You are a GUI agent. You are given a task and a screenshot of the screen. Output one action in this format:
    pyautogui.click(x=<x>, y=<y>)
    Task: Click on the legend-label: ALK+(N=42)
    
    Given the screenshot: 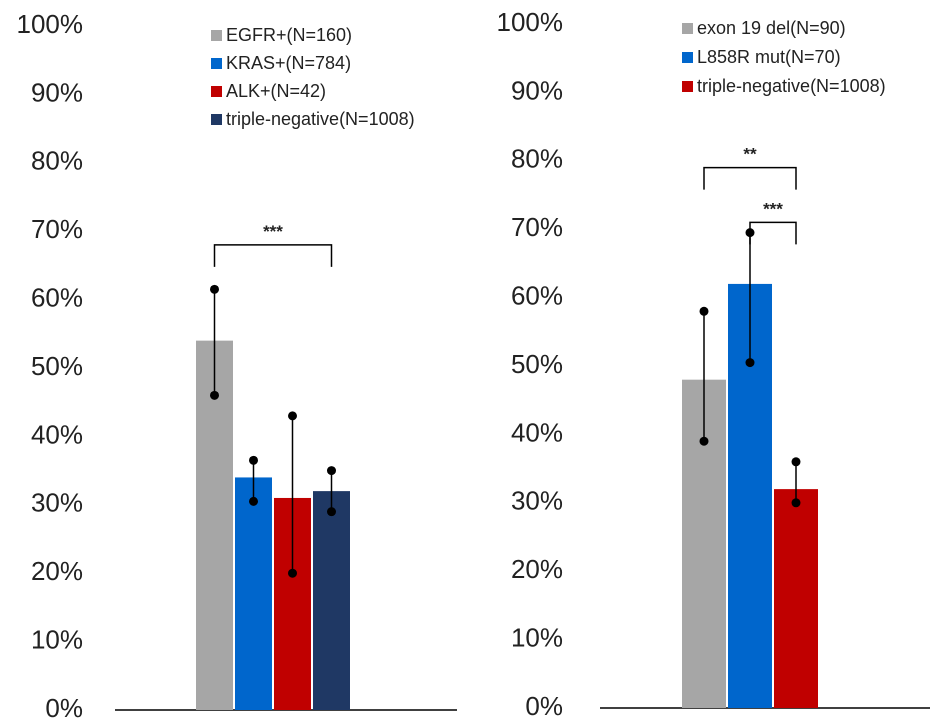 What is the action you would take?
    pyautogui.click(x=276, y=91)
    